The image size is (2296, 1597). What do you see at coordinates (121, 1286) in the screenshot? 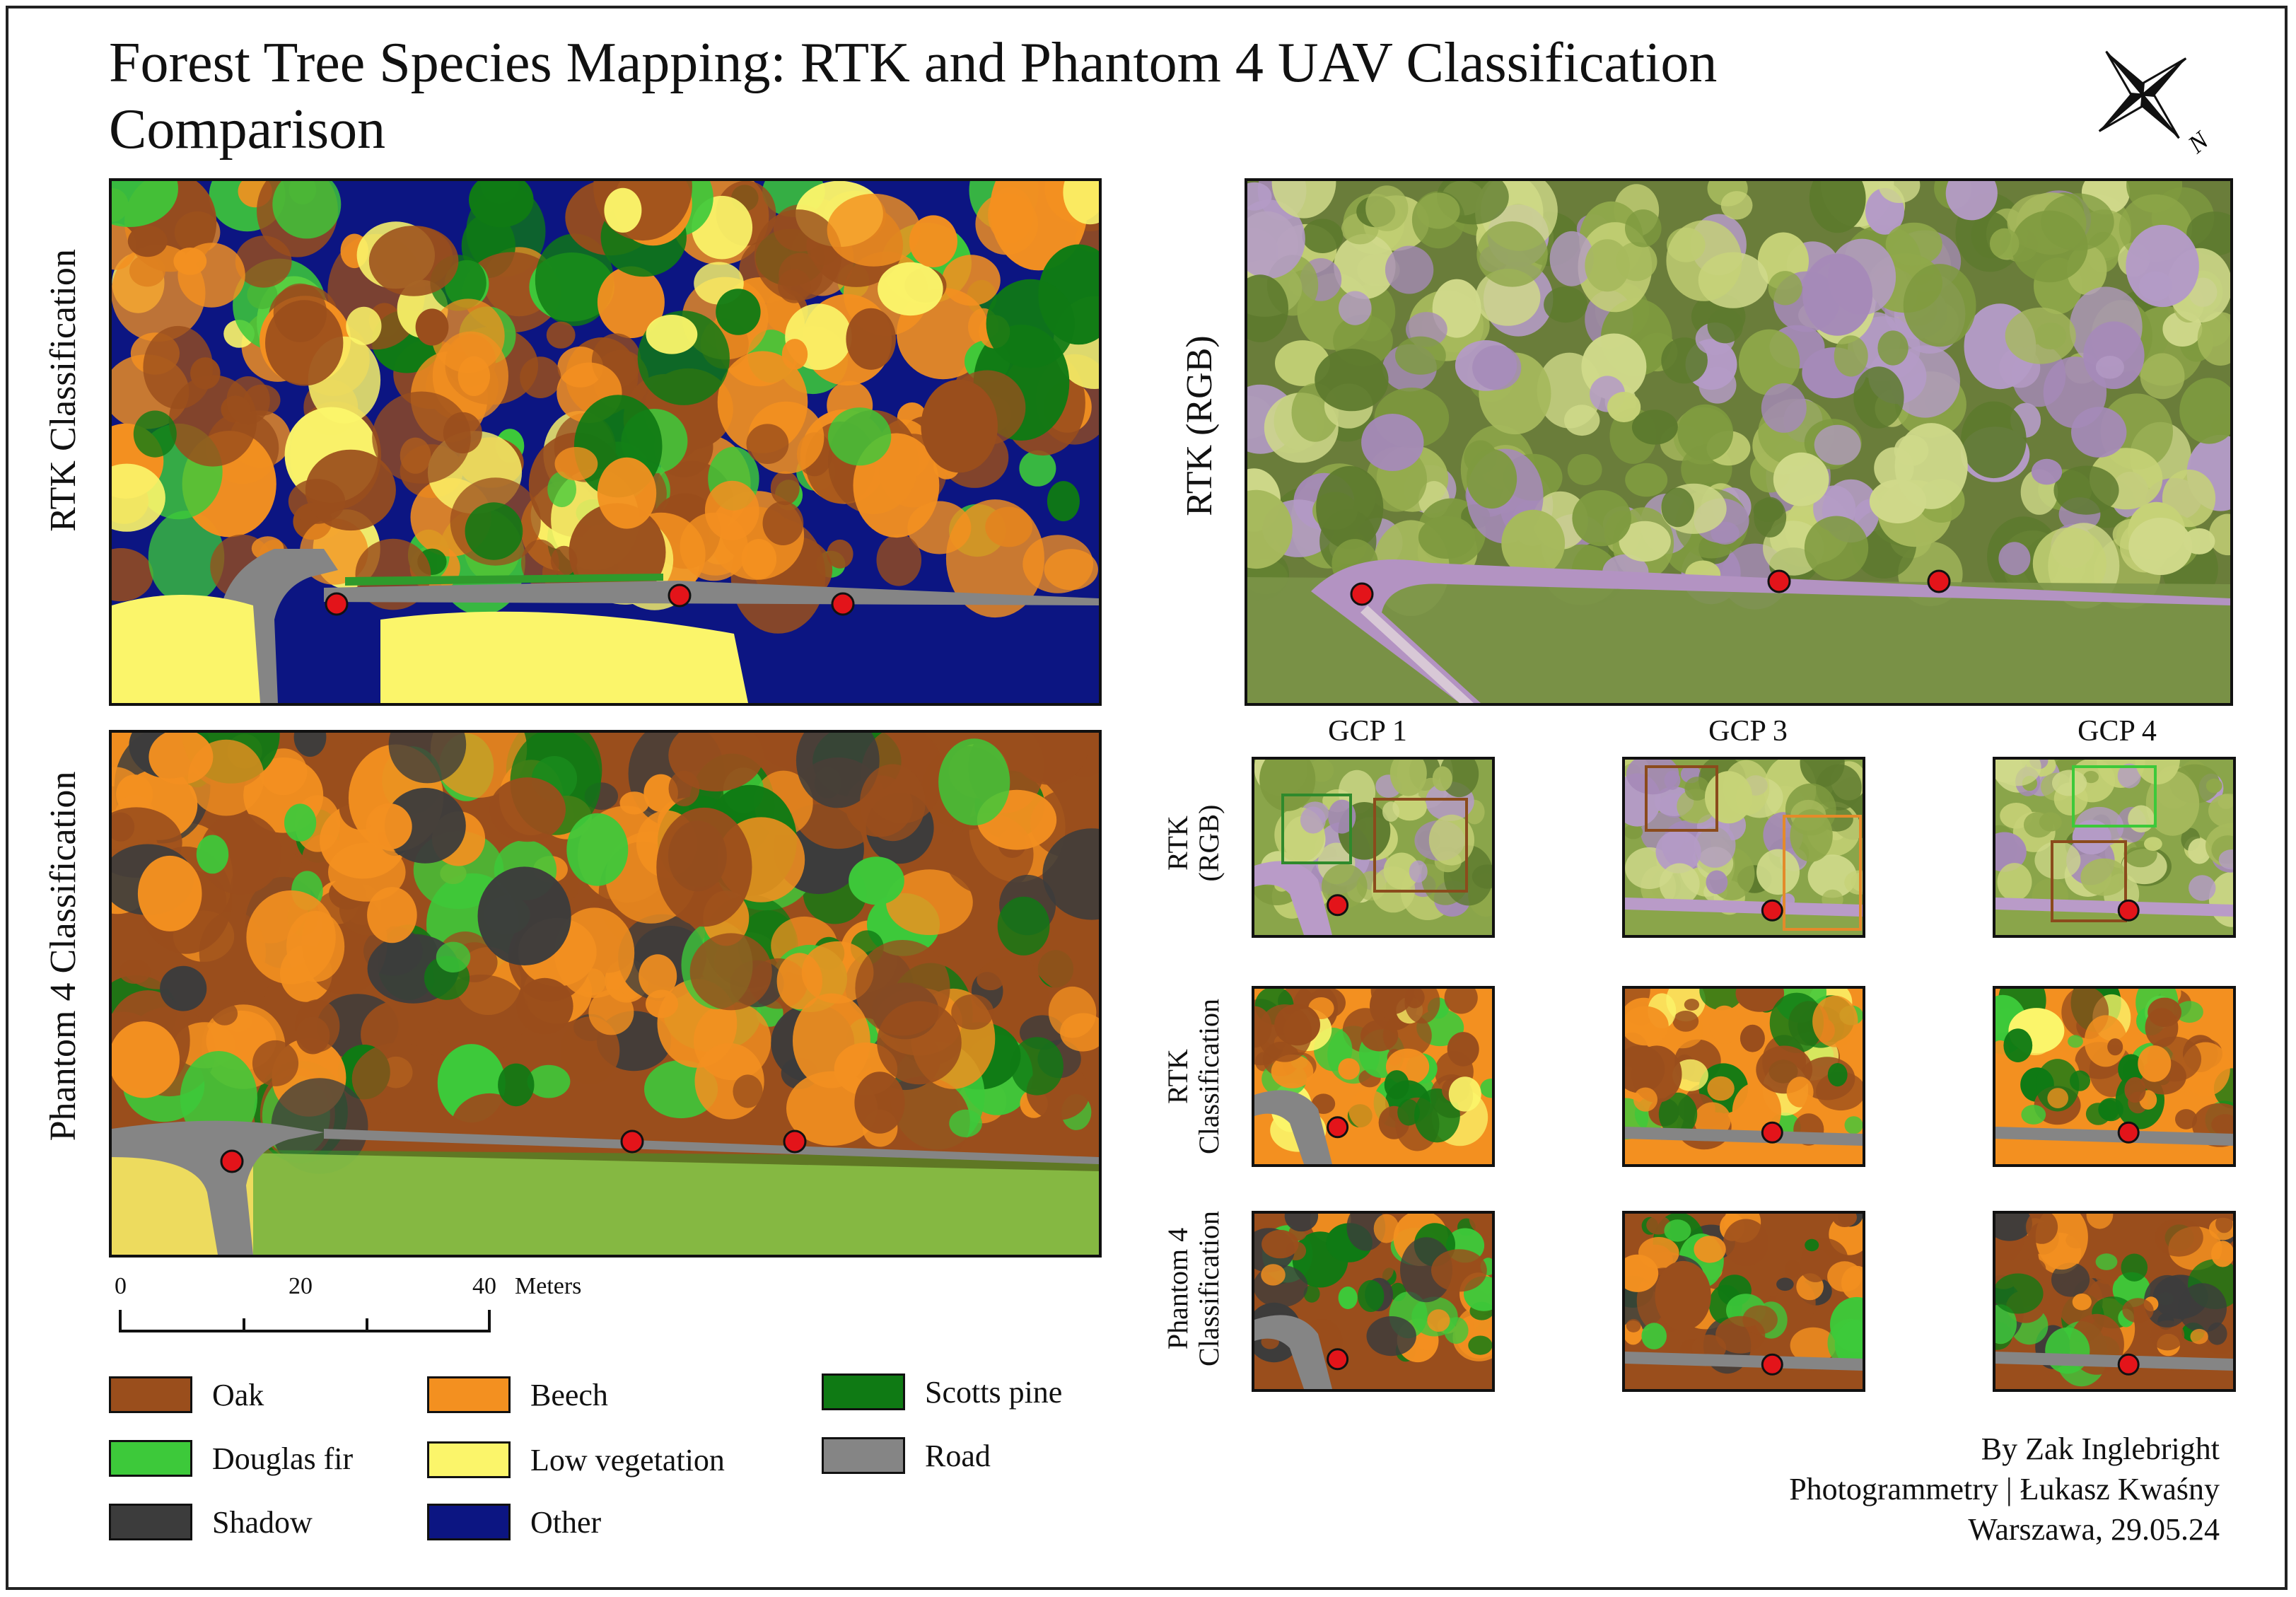
I see `scale-tick-0: 0` at bounding box center [121, 1286].